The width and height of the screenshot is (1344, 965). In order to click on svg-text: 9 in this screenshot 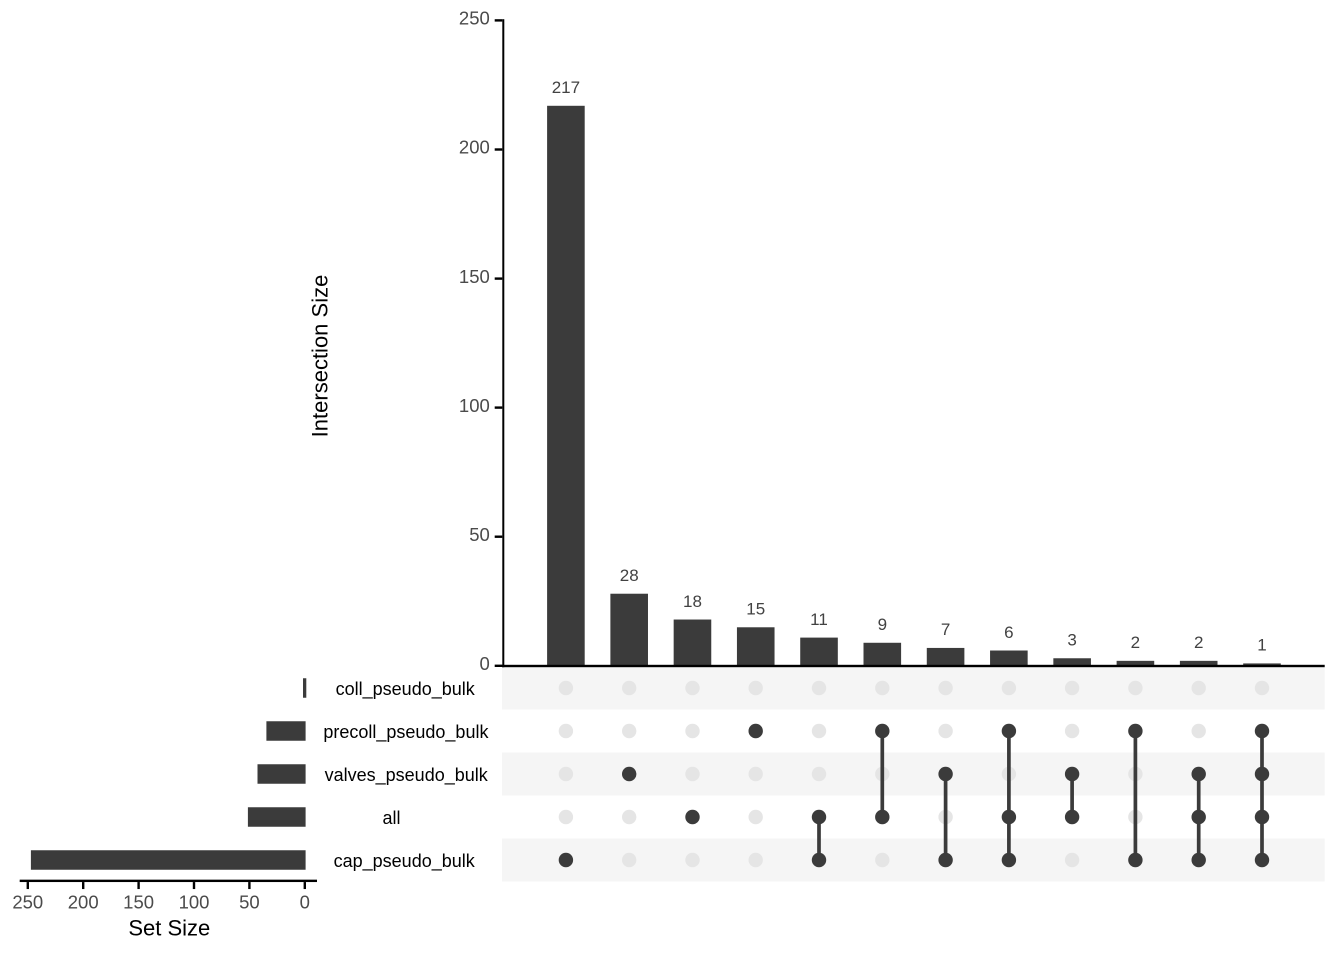, I will do `click(882, 624)`.